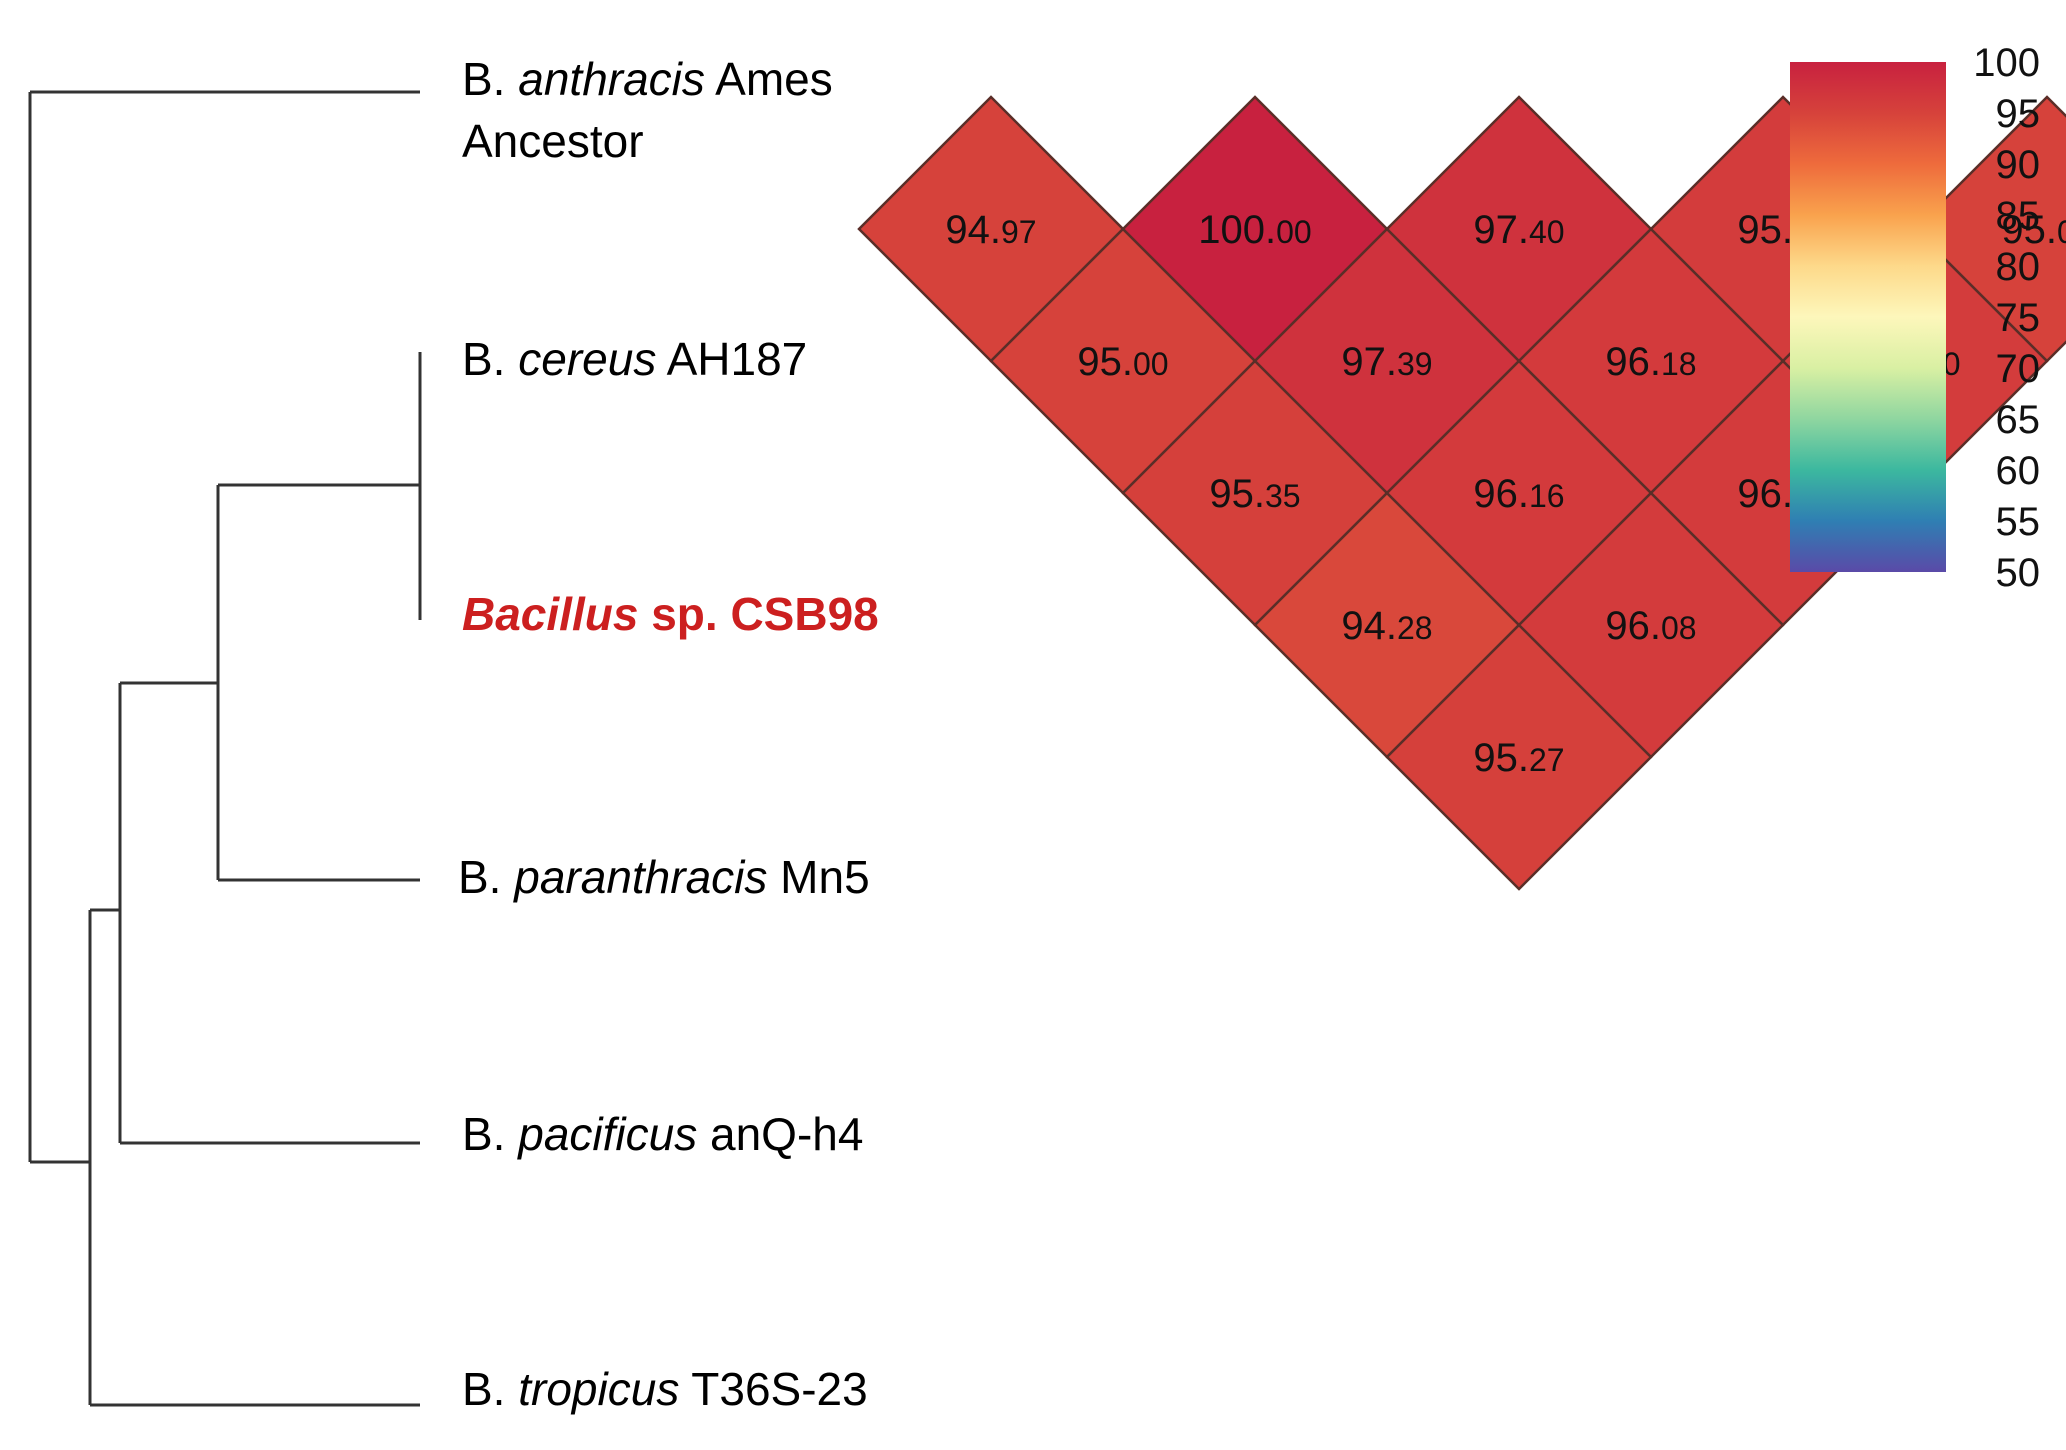 This screenshot has width=2066, height=1450. Describe the element at coordinates (1868, 317) in the screenshot. I see `color-scale-bar` at that location.